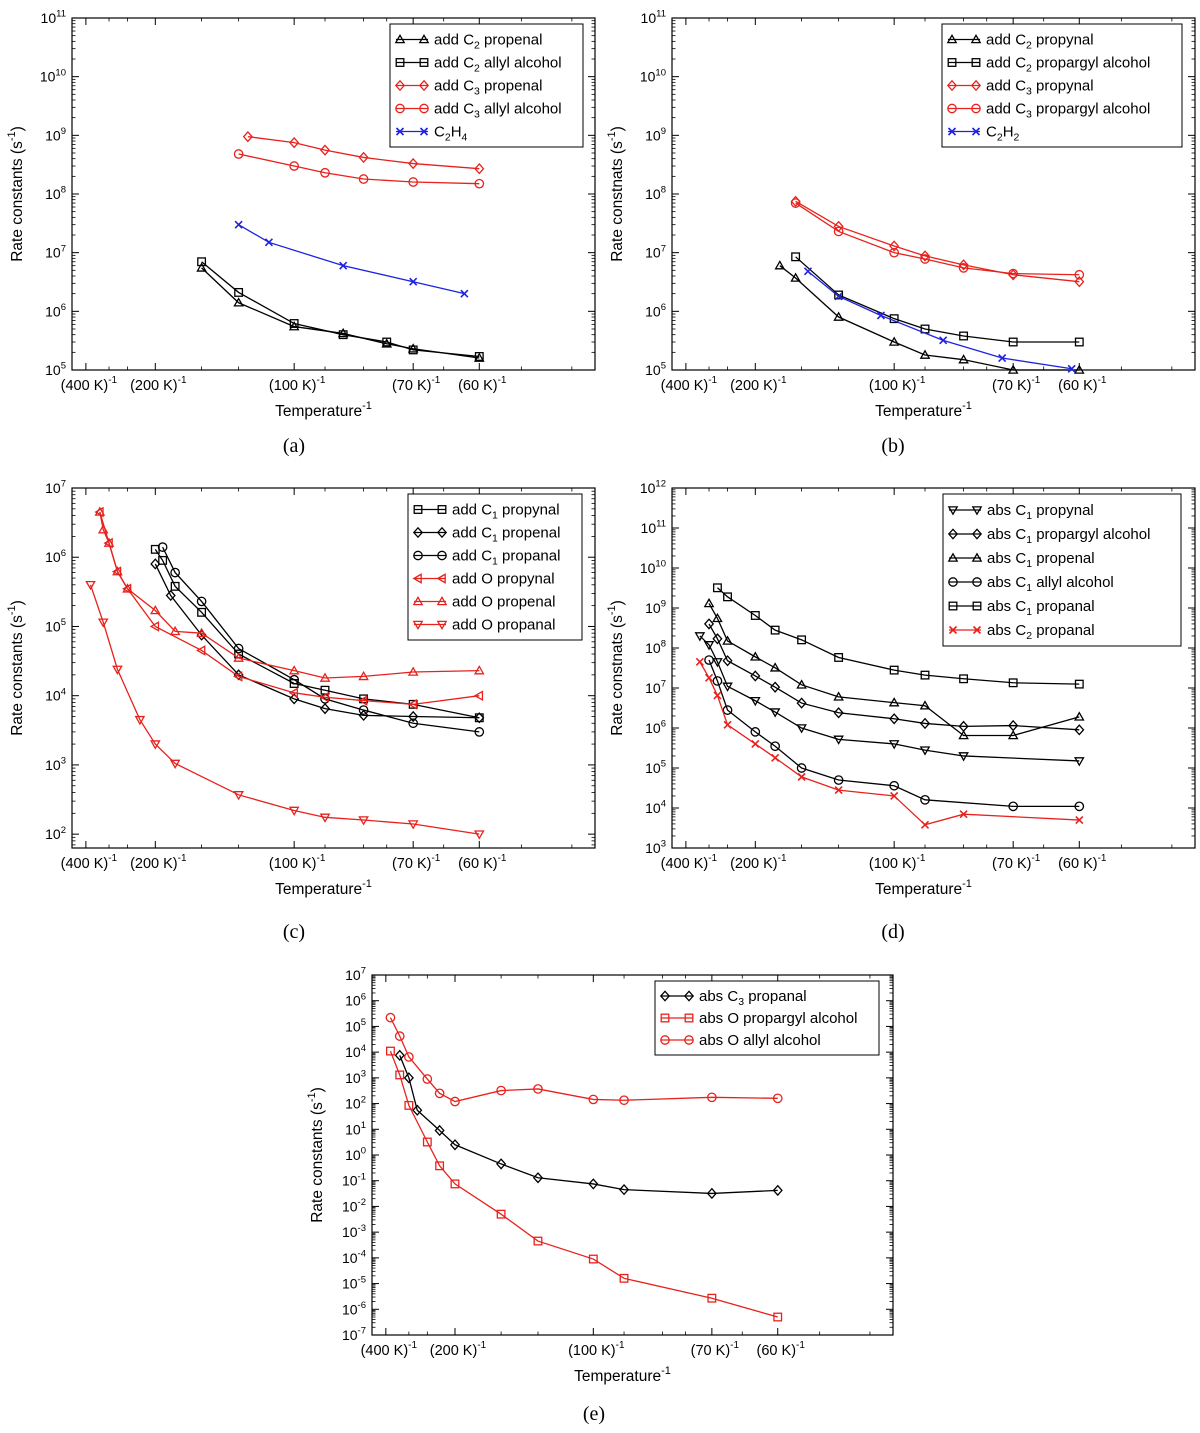  I want to click on series-add-o-propenal, so click(289, 594).